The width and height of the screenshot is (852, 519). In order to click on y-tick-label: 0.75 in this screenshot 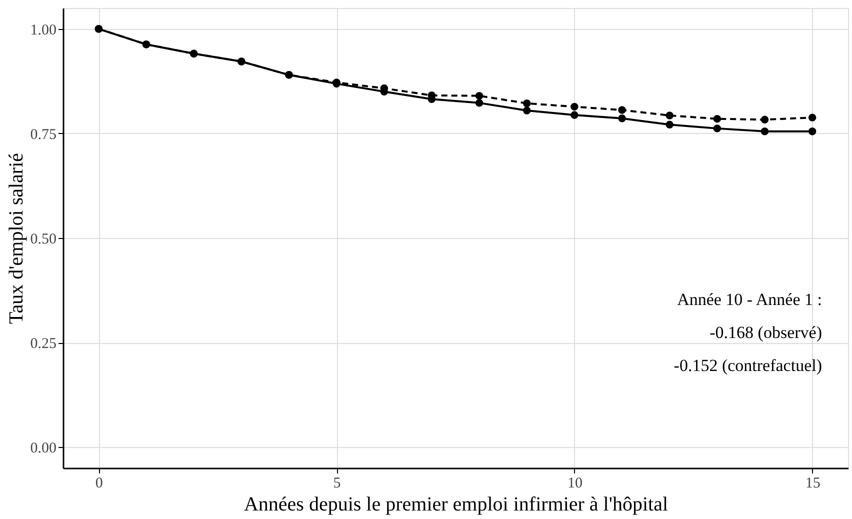, I will do `click(43, 134)`.